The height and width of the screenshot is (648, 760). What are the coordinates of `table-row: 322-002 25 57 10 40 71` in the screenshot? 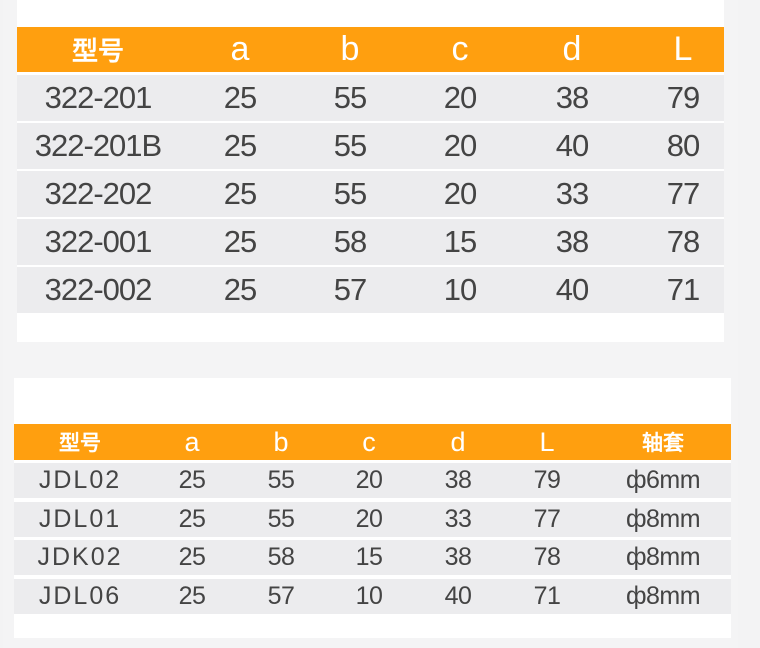 It's located at (370, 290).